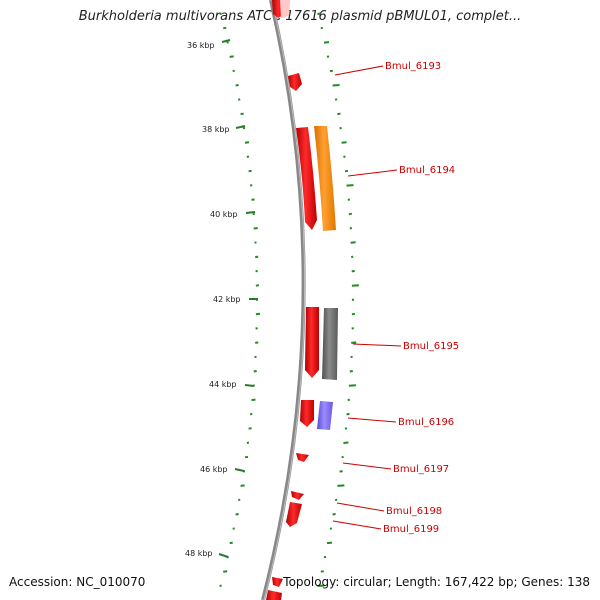  I want to click on gene-label-bmul-6195: Bmul_6195, so click(431, 346).